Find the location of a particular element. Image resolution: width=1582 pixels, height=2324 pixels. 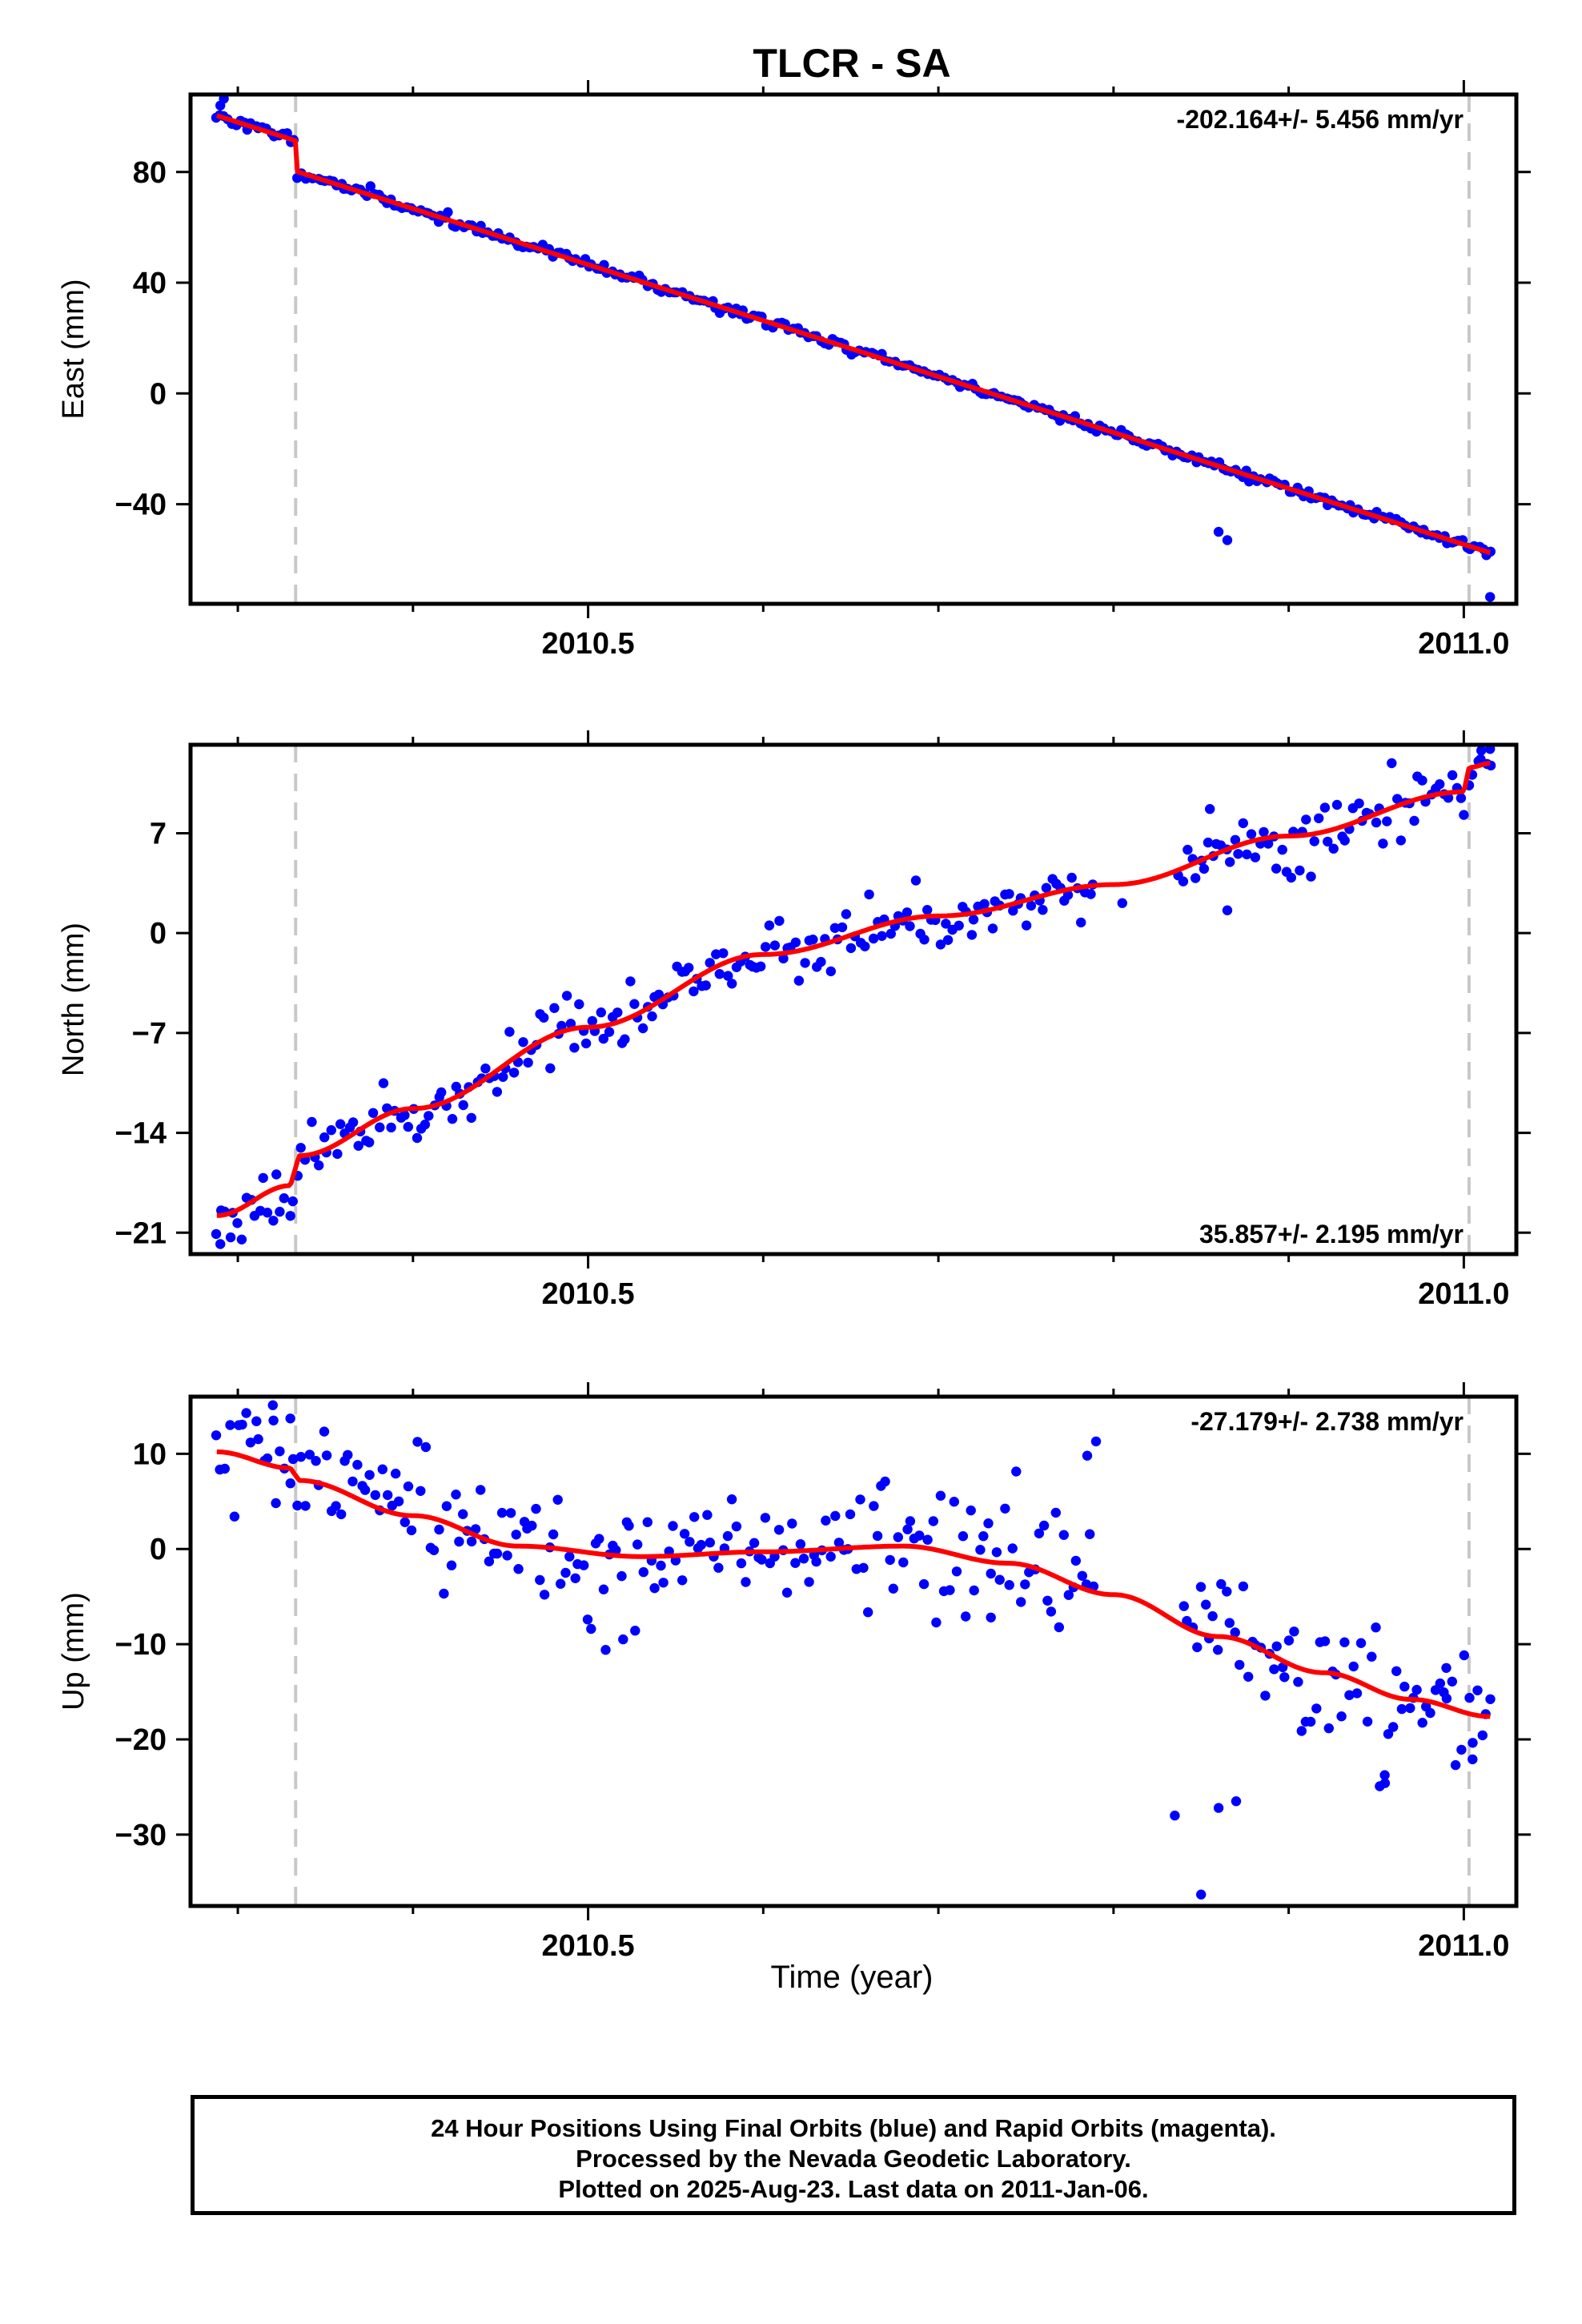

x-tick-label: 2011.0 is located at coordinates (1463, 644).